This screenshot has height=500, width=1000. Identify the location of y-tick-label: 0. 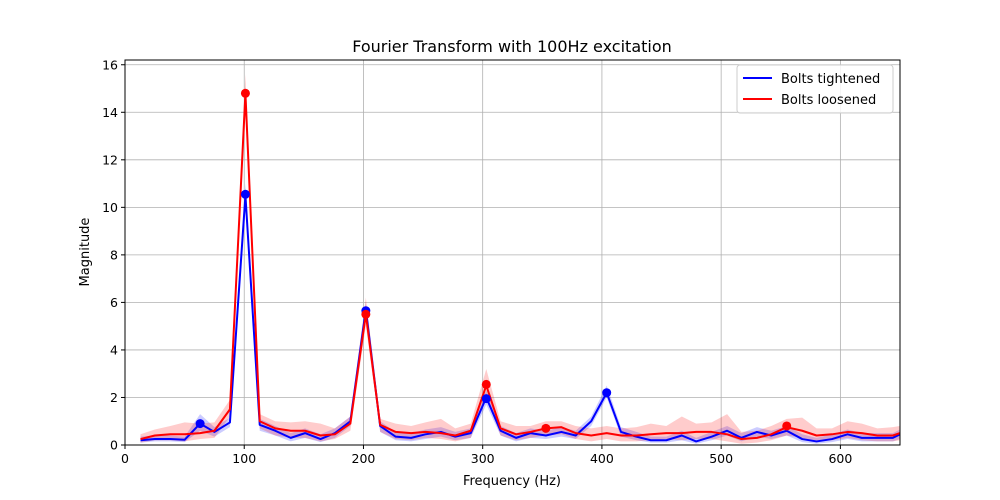
(114, 445).